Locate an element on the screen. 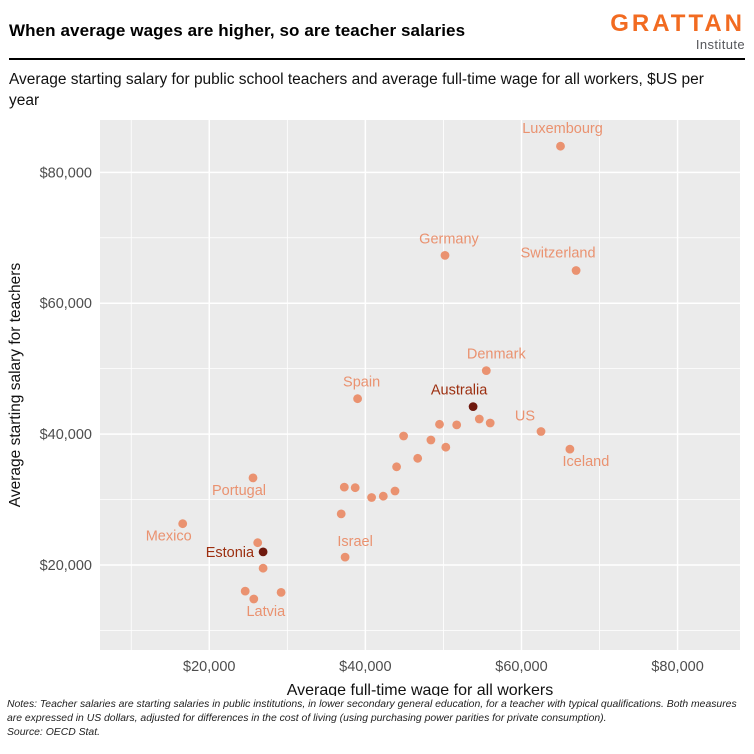  point-label-latvia: Latvia is located at coordinates (266, 612).